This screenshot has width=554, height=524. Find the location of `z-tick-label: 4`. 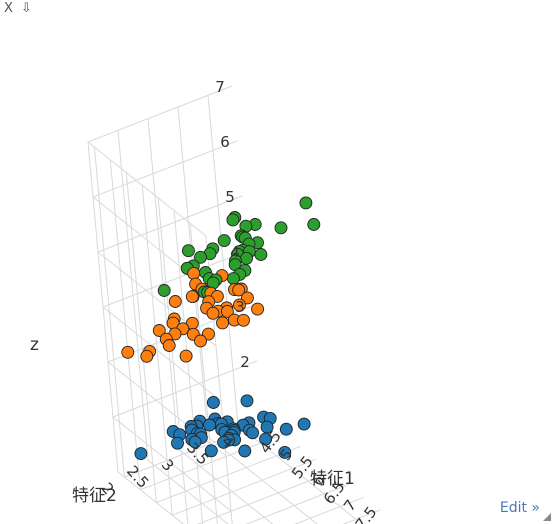

z-tick-label: 4 is located at coordinates (235, 252).